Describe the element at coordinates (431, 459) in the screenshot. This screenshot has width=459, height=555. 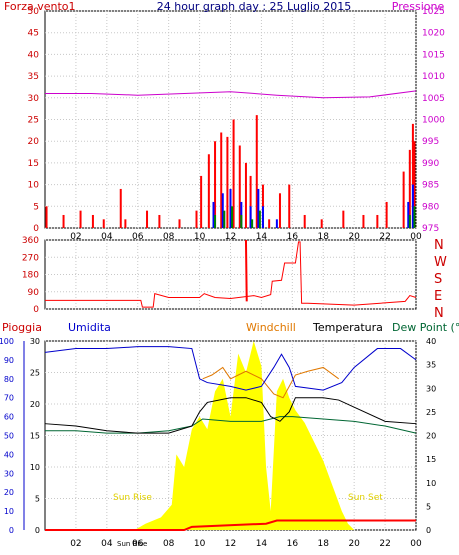
I see `temperature-tick-label: 15` at that location.